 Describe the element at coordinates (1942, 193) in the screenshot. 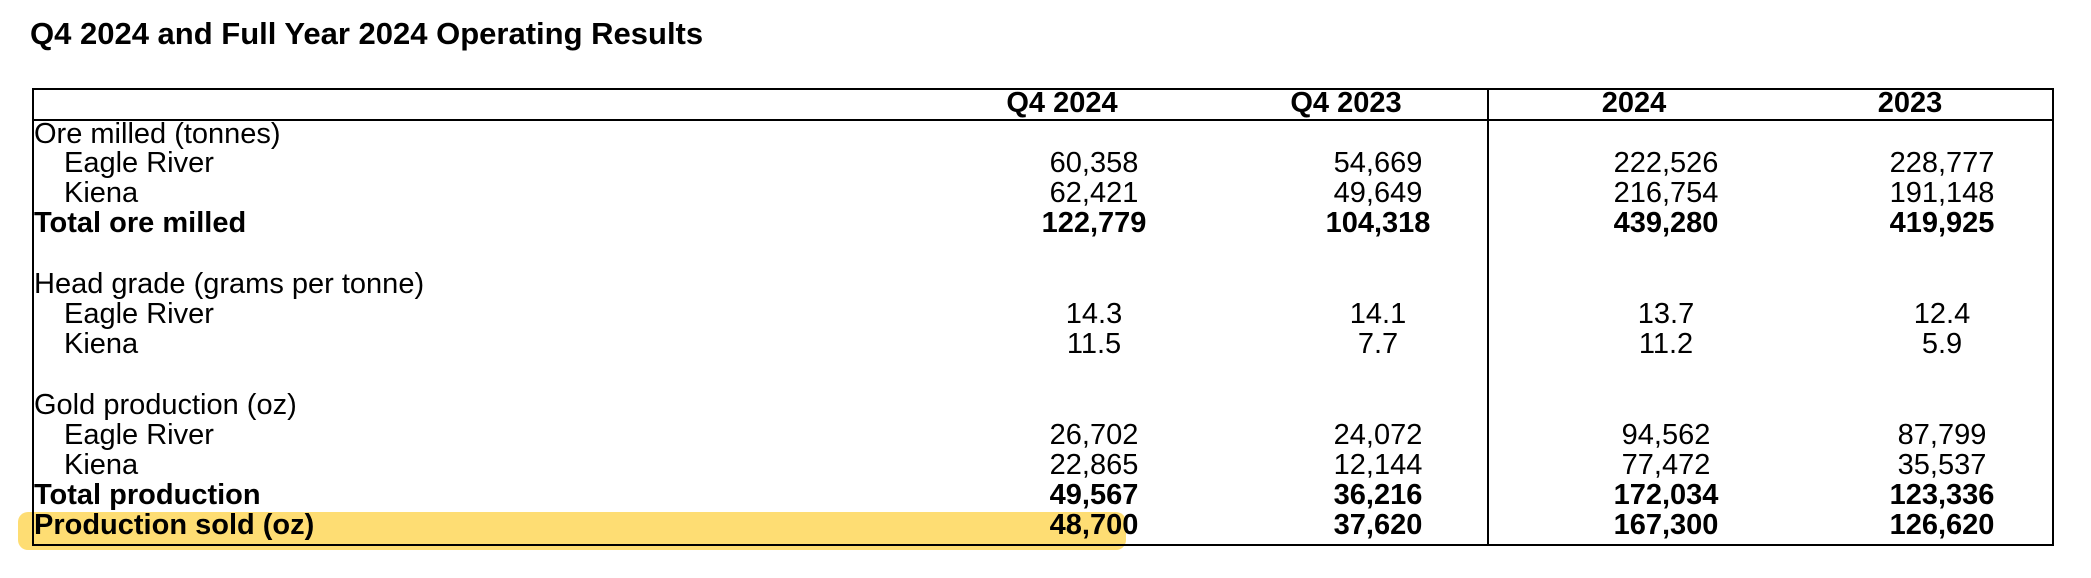

I see `table-cell: 191,148` at that location.